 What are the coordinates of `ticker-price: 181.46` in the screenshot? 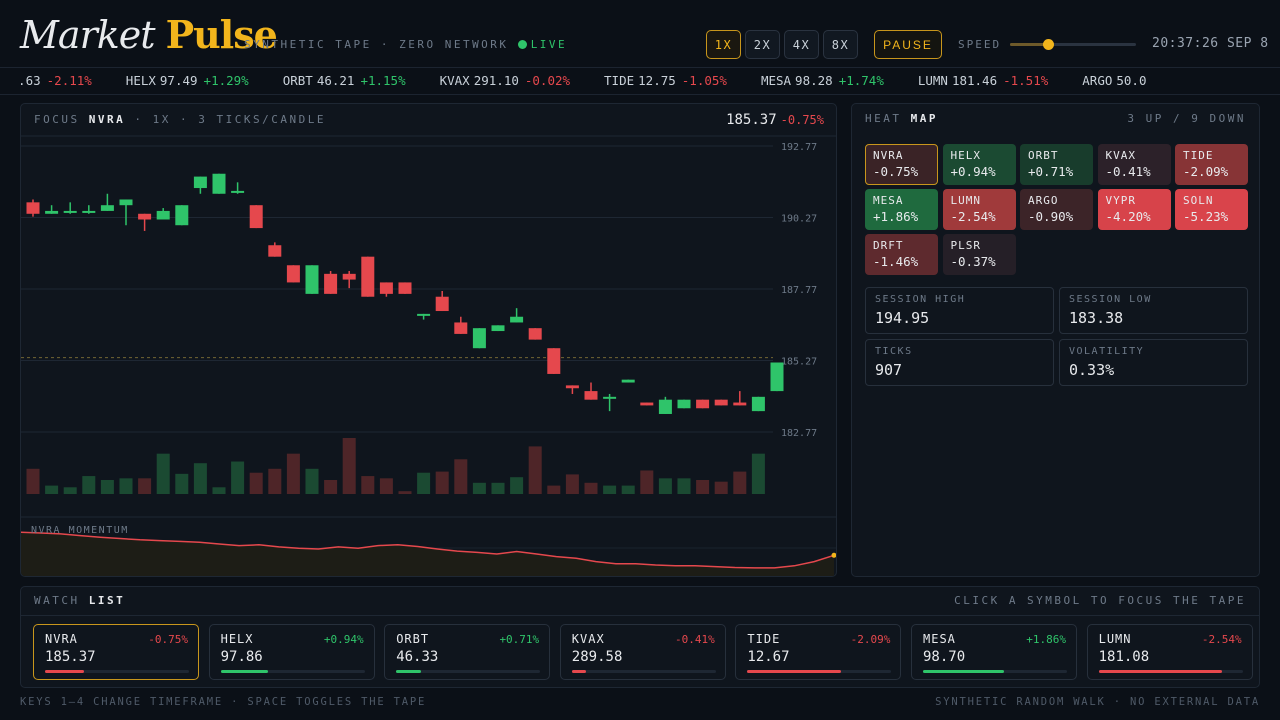 It's located at (974, 80).